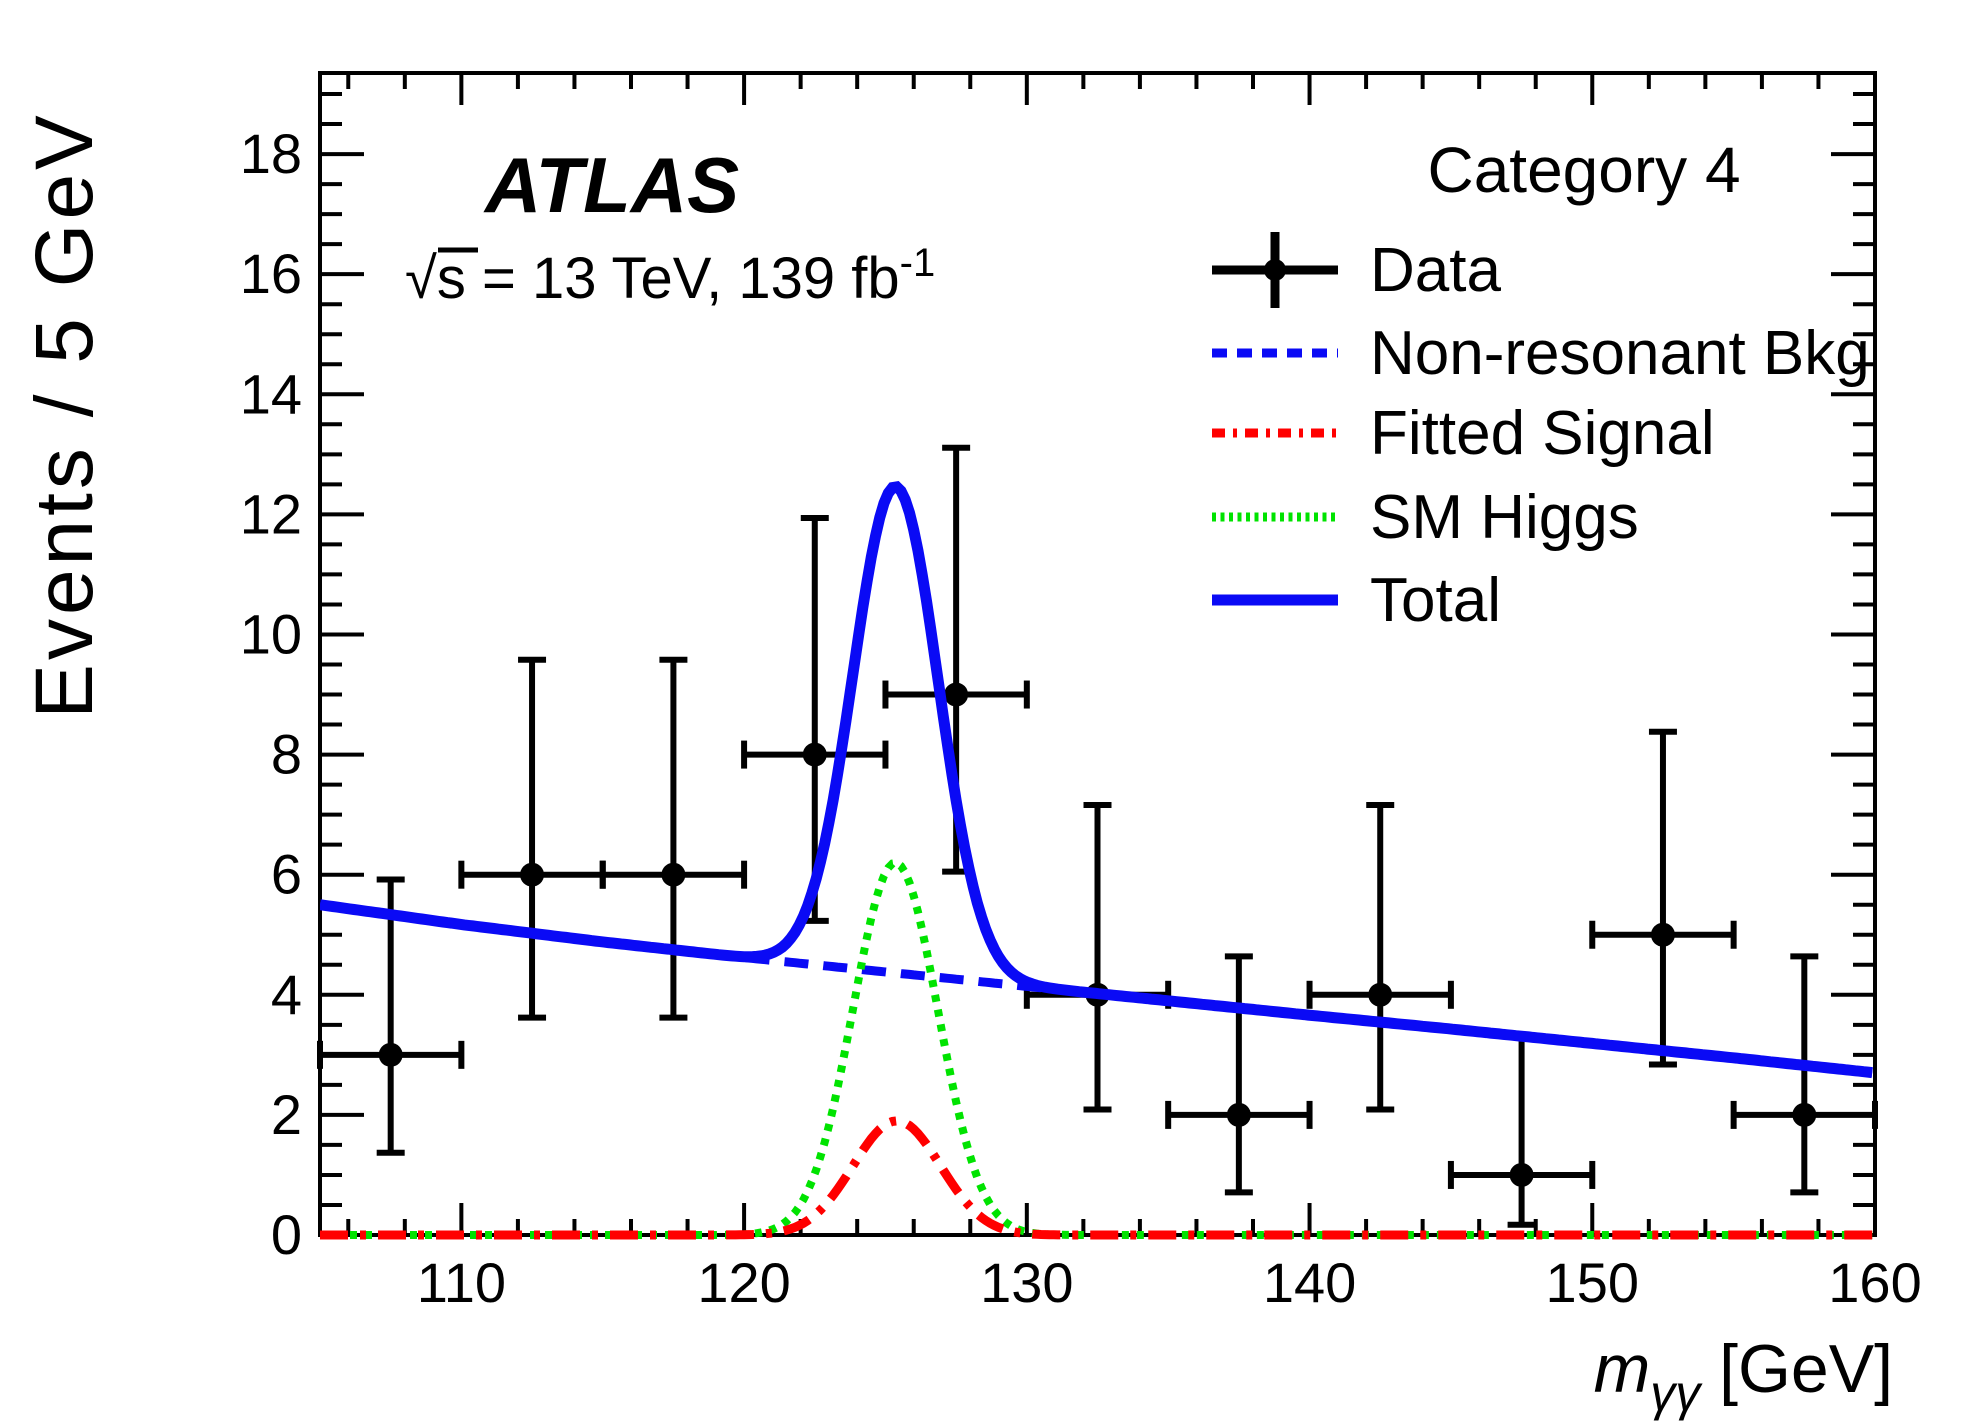 This screenshot has height=1424, width=1980. I want to click on luminosity-label: √s = 13 TeV, 139 fb-1, so click(670, 276).